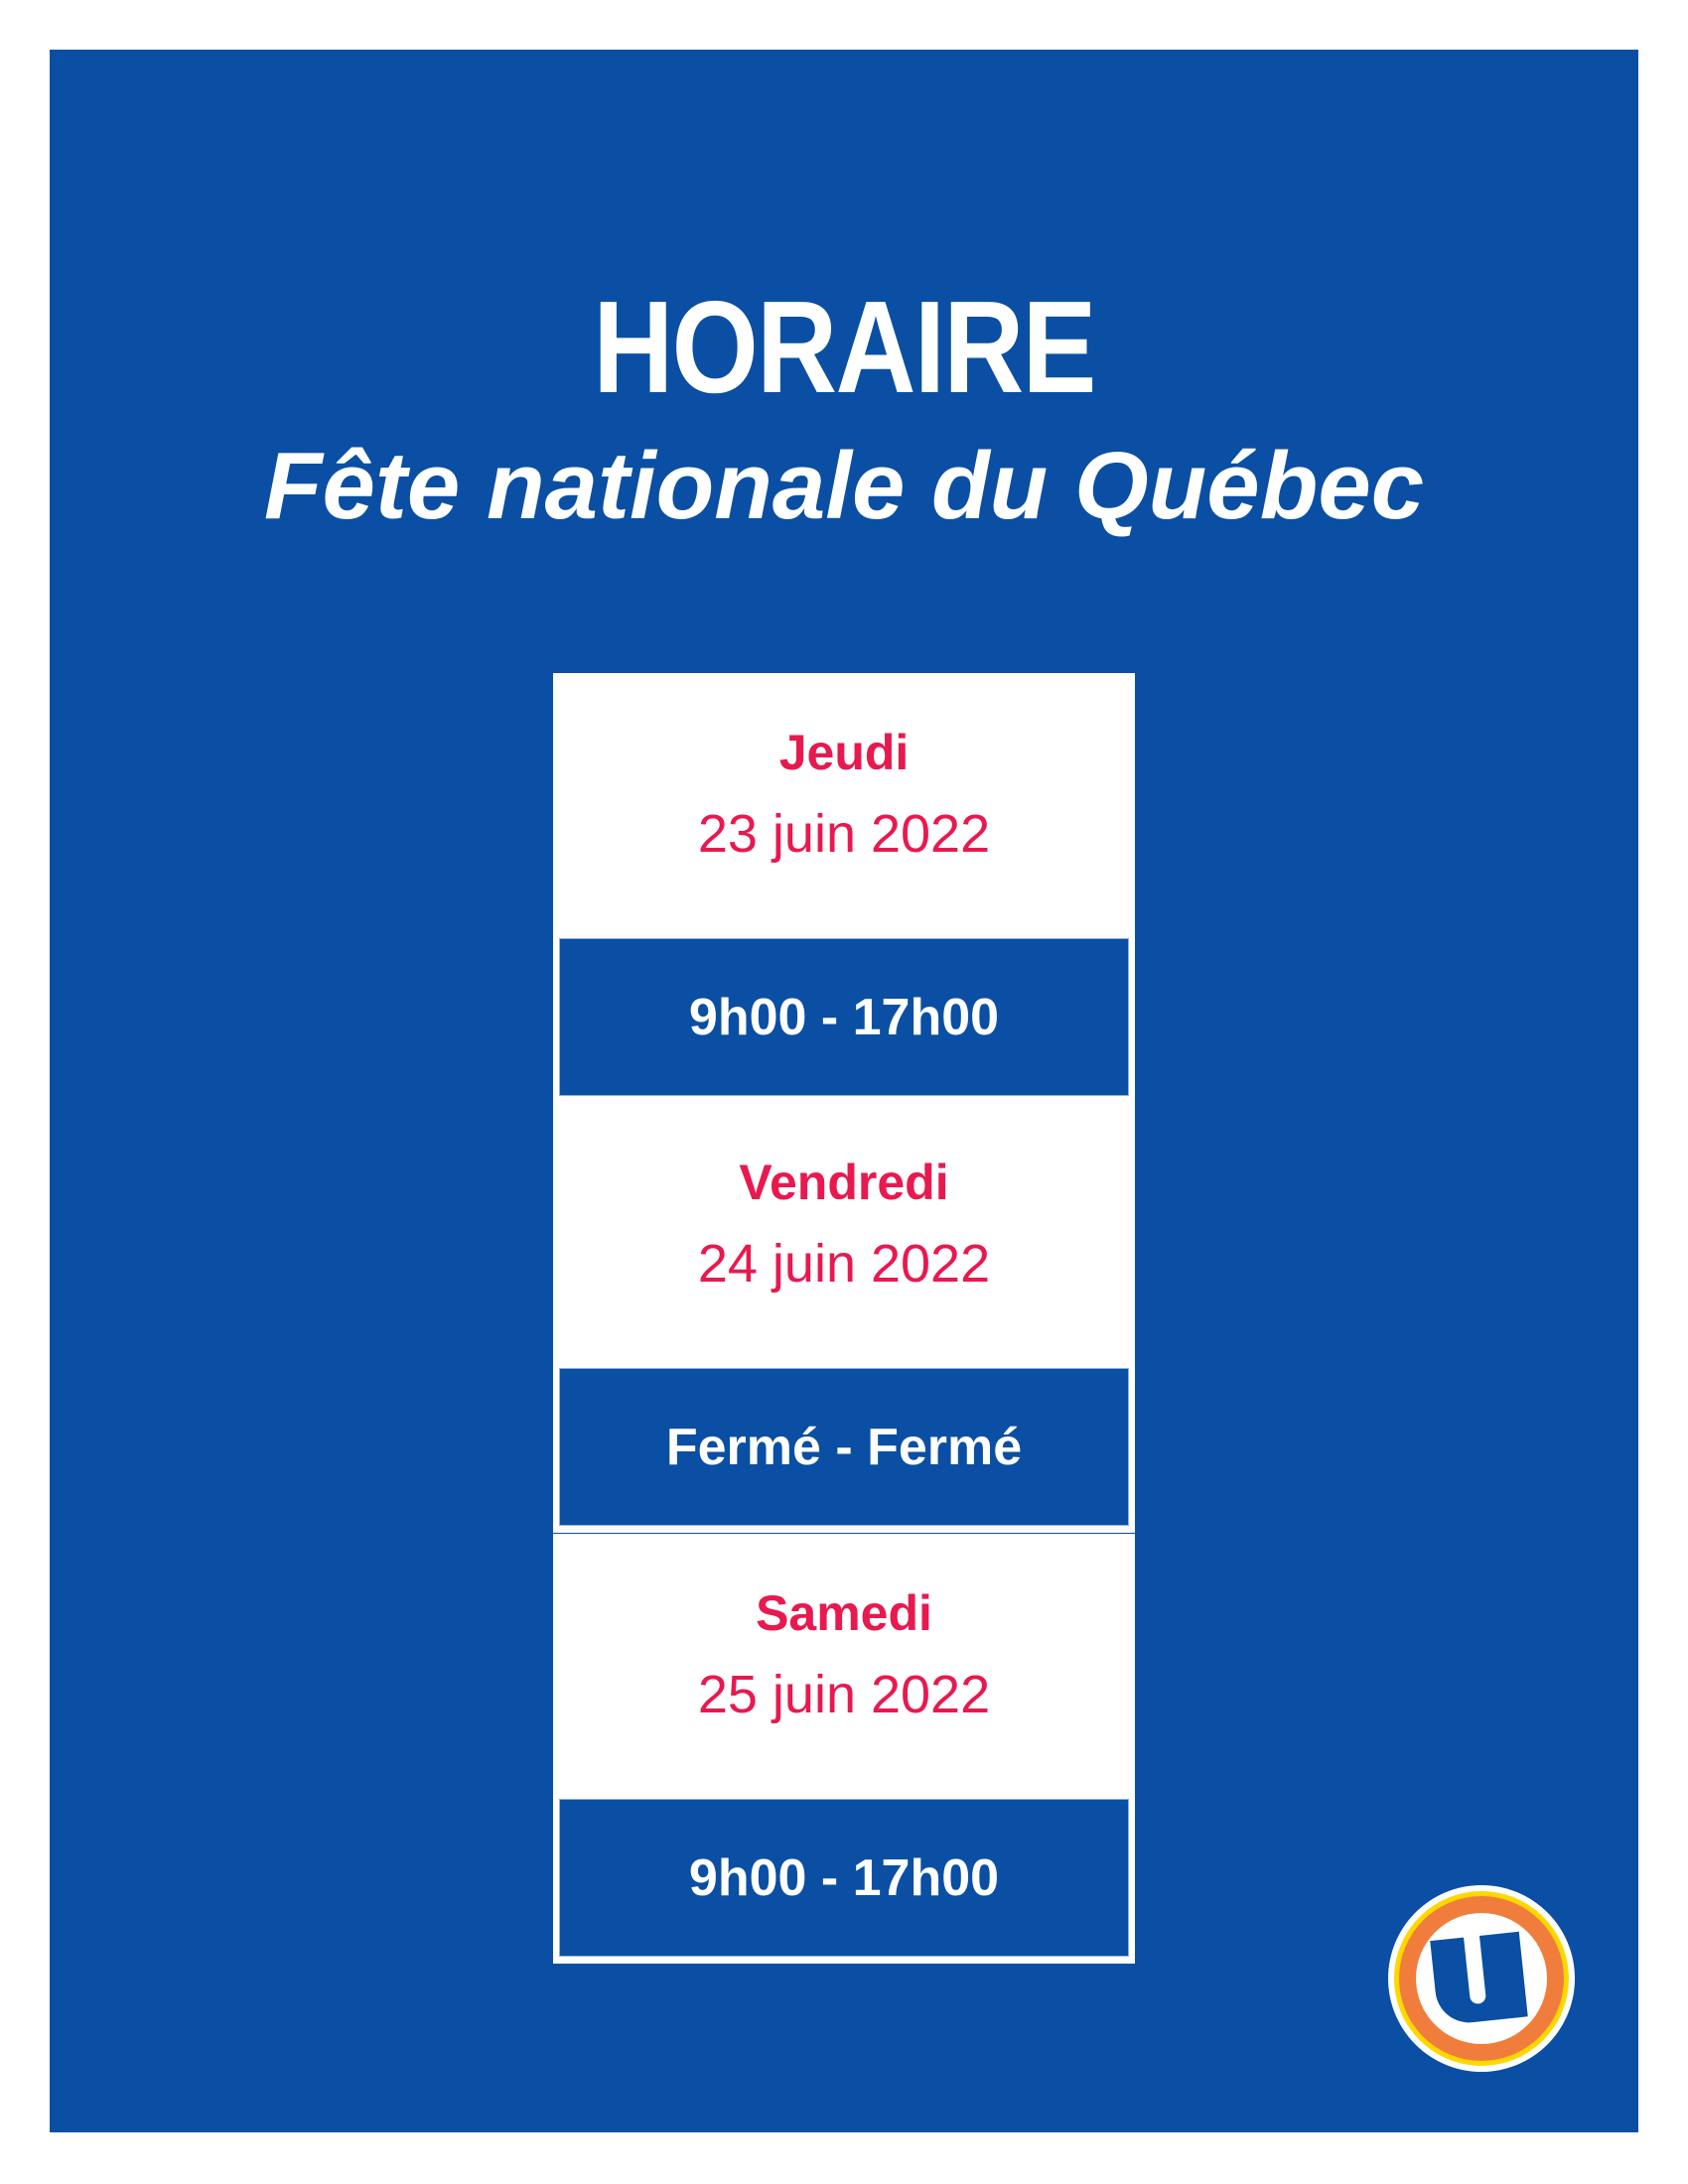  I want to click on page-title: HORAIRE, so click(844, 347).